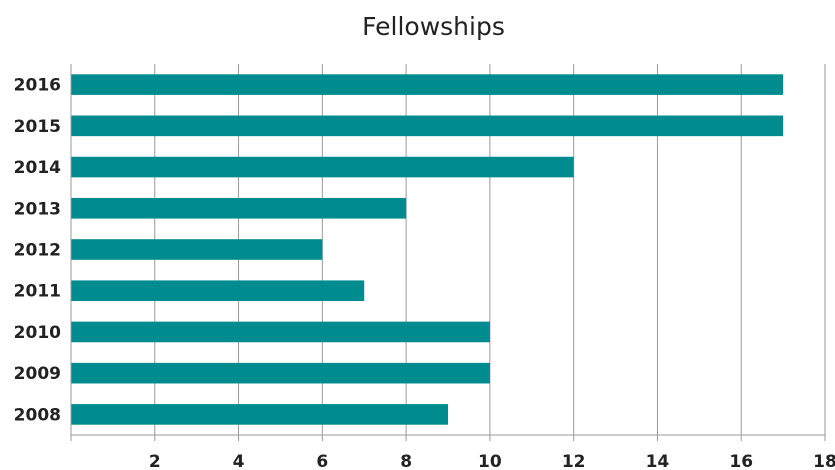 The width and height of the screenshot is (835, 470). Describe the element at coordinates (427, 126) in the screenshot. I see `bar-2015` at that location.